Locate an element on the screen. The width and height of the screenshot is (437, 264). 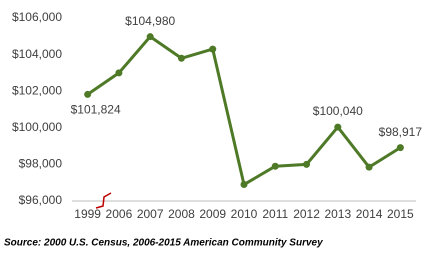
x-tick-label: 2012 is located at coordinates (306, 214).